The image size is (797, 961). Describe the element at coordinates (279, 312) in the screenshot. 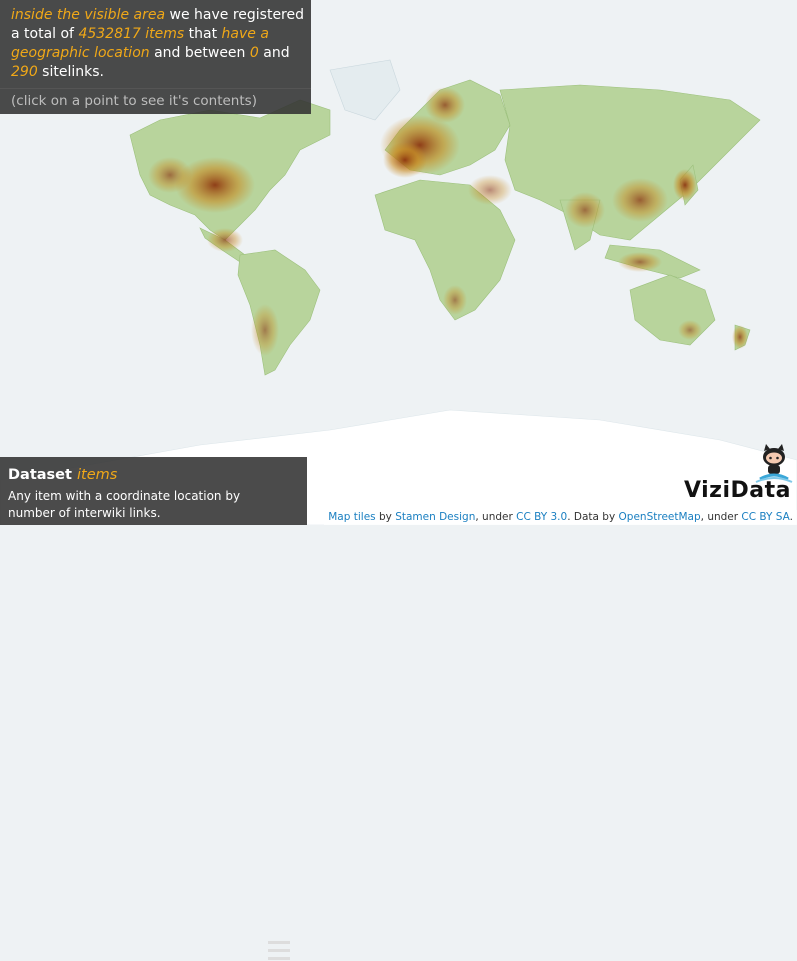

I see `south-america` at that location.